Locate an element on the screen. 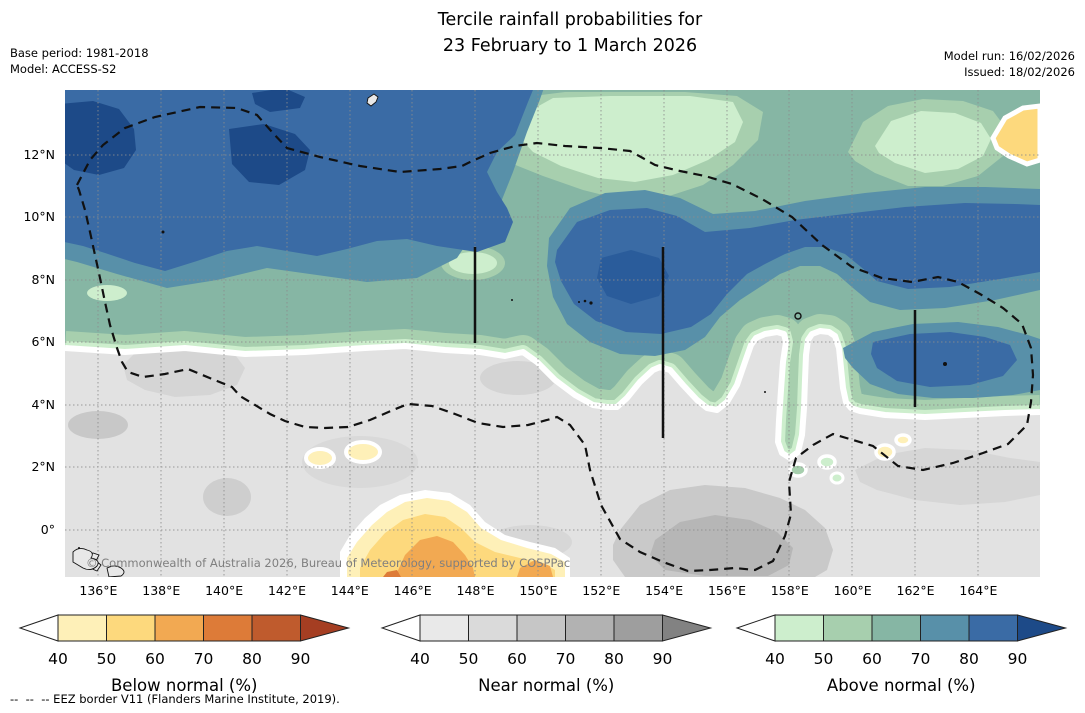 The height and width of the screenshot is (713, 1085). colorbar-near-normal: 40 50 60 70 80 90 Near normal (%) is located at coordinates (555, 656).